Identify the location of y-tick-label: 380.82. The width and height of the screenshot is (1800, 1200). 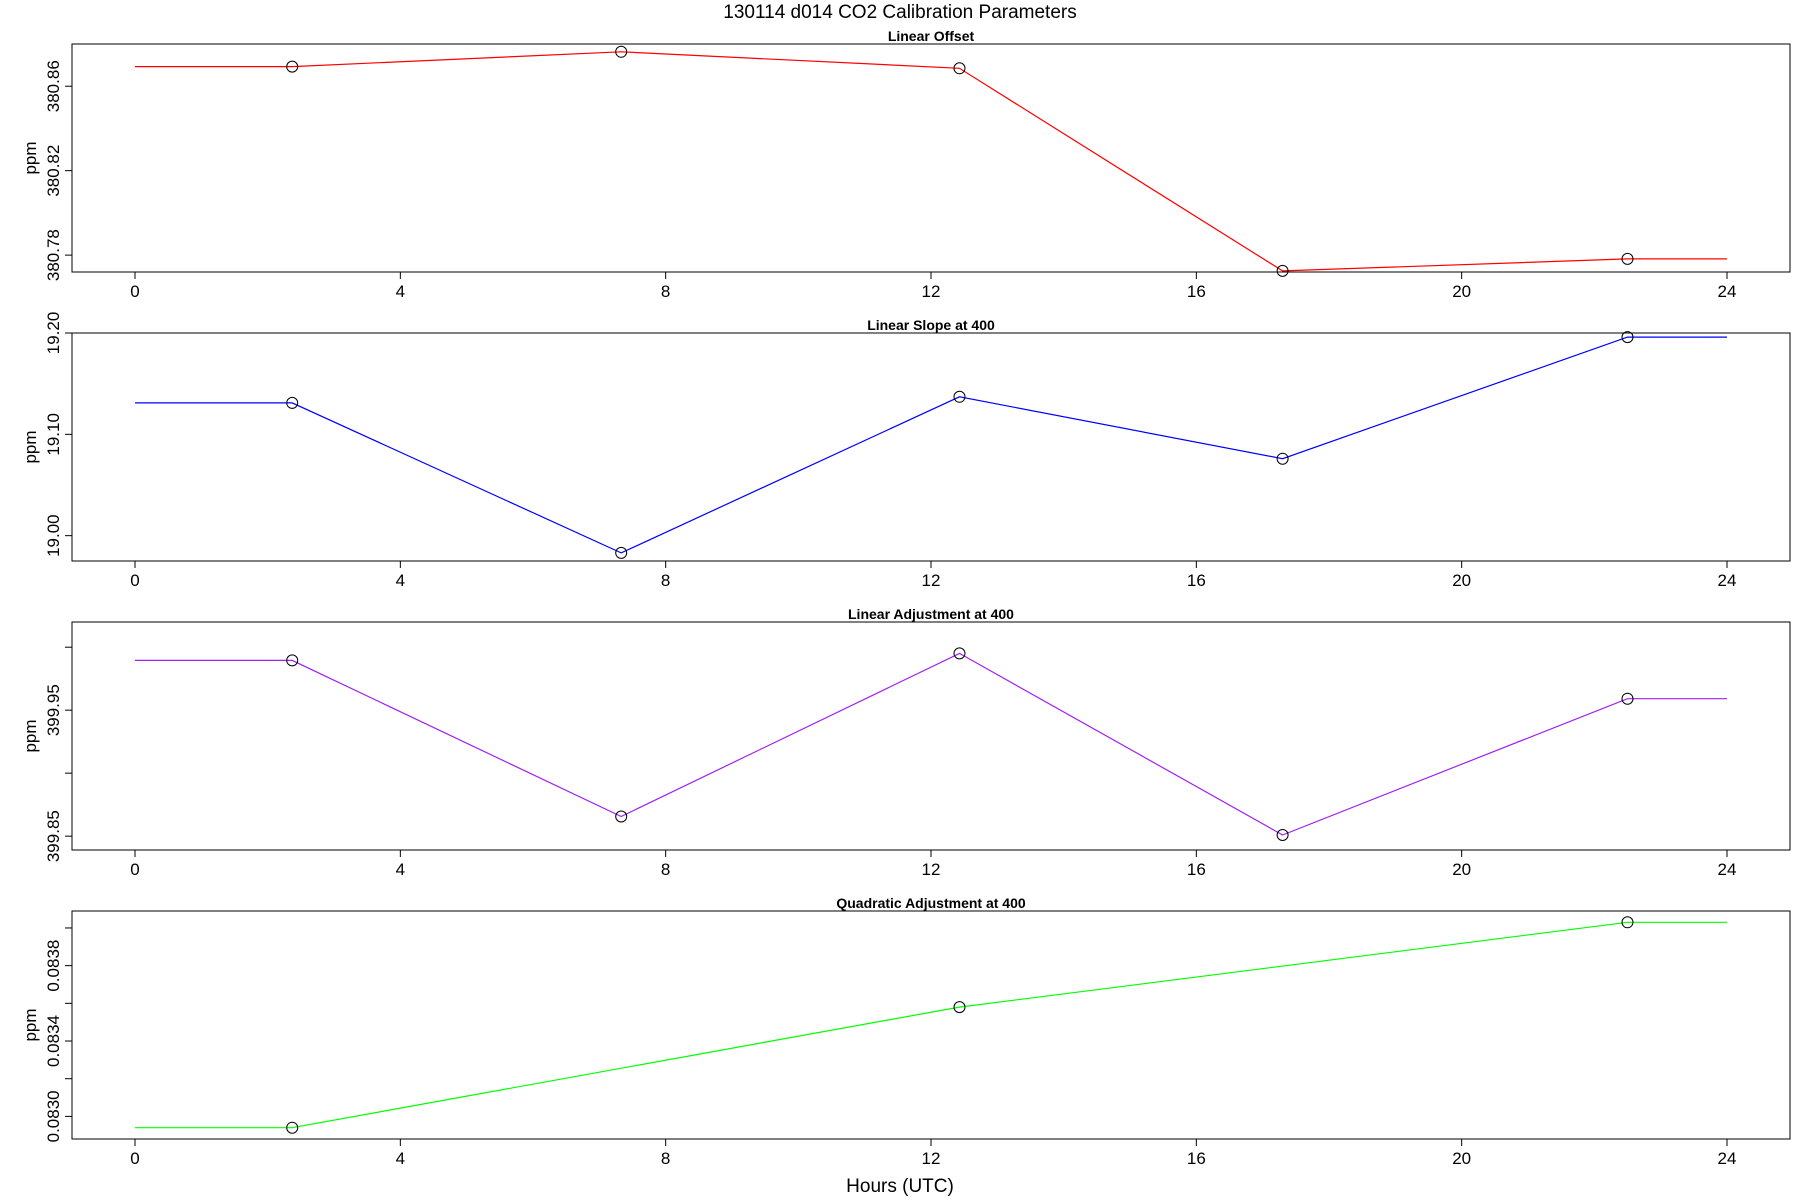
(53, 171).